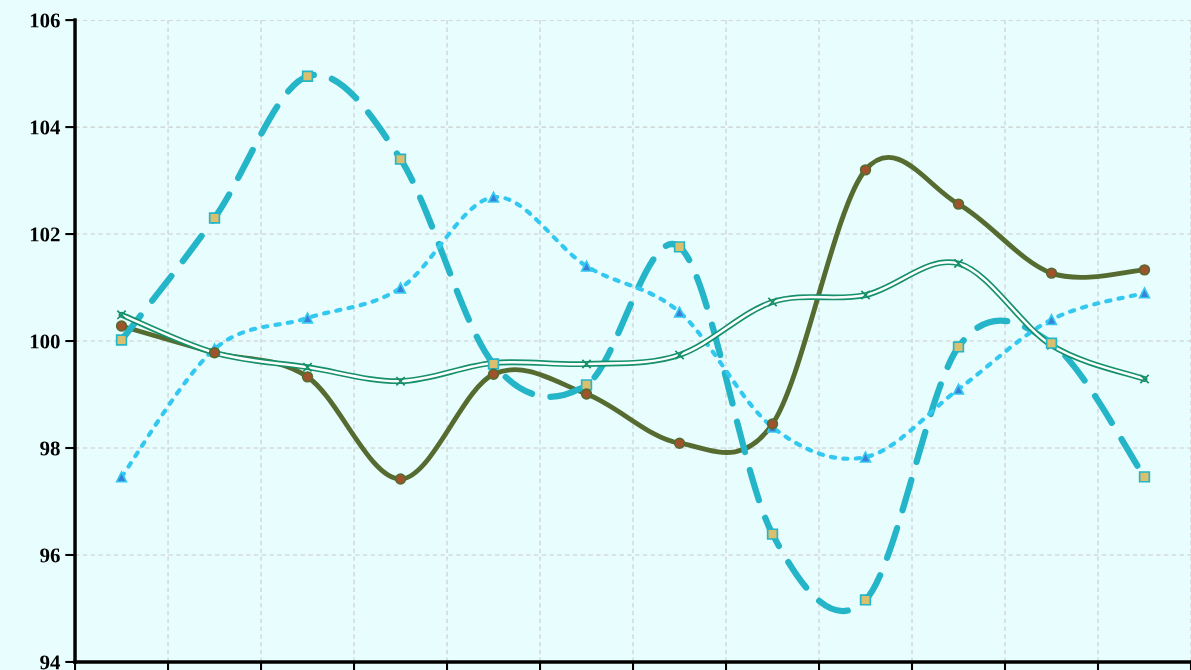 Image resolution: width=1191 pixels, height=670 pixels. What do you see at coordinates (45, 234) in the screenshot?
I see `y-tick-label: 102` at bounding box center [45, 234].